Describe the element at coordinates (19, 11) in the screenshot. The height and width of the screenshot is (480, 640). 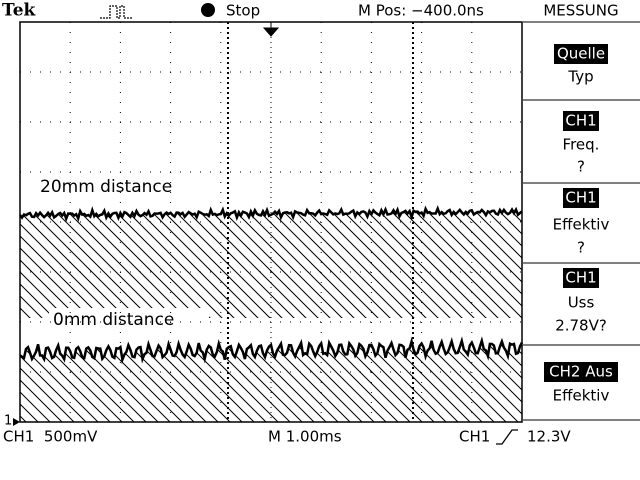
I see `brand: Tek` at that location.